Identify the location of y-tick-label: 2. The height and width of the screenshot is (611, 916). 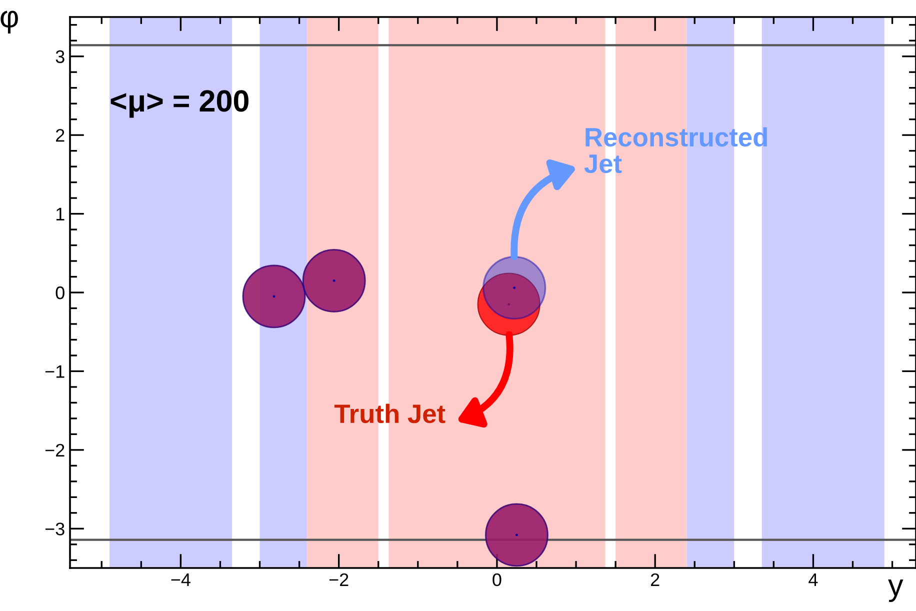
(60, 135).